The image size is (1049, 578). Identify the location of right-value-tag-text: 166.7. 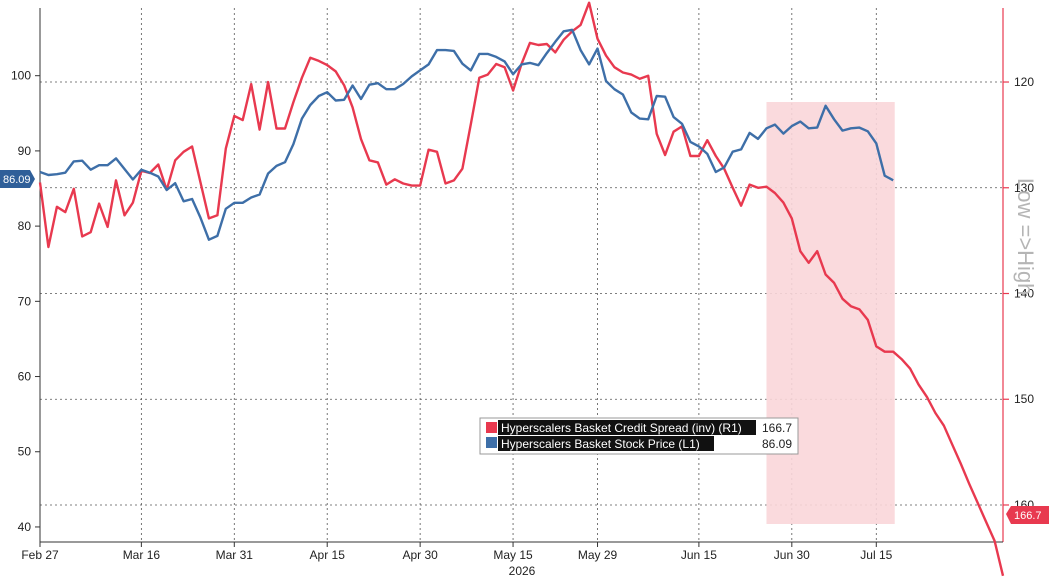
(1028, 516).